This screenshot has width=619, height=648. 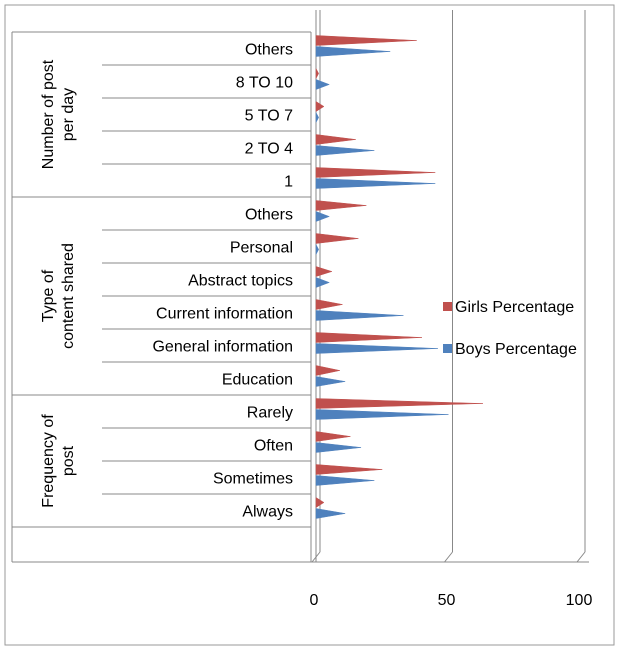 What do you see at coordinates (329, 304) in the screenshot?
I see `bar-girls-percentage-current-information` at bounding box center [329, 304].